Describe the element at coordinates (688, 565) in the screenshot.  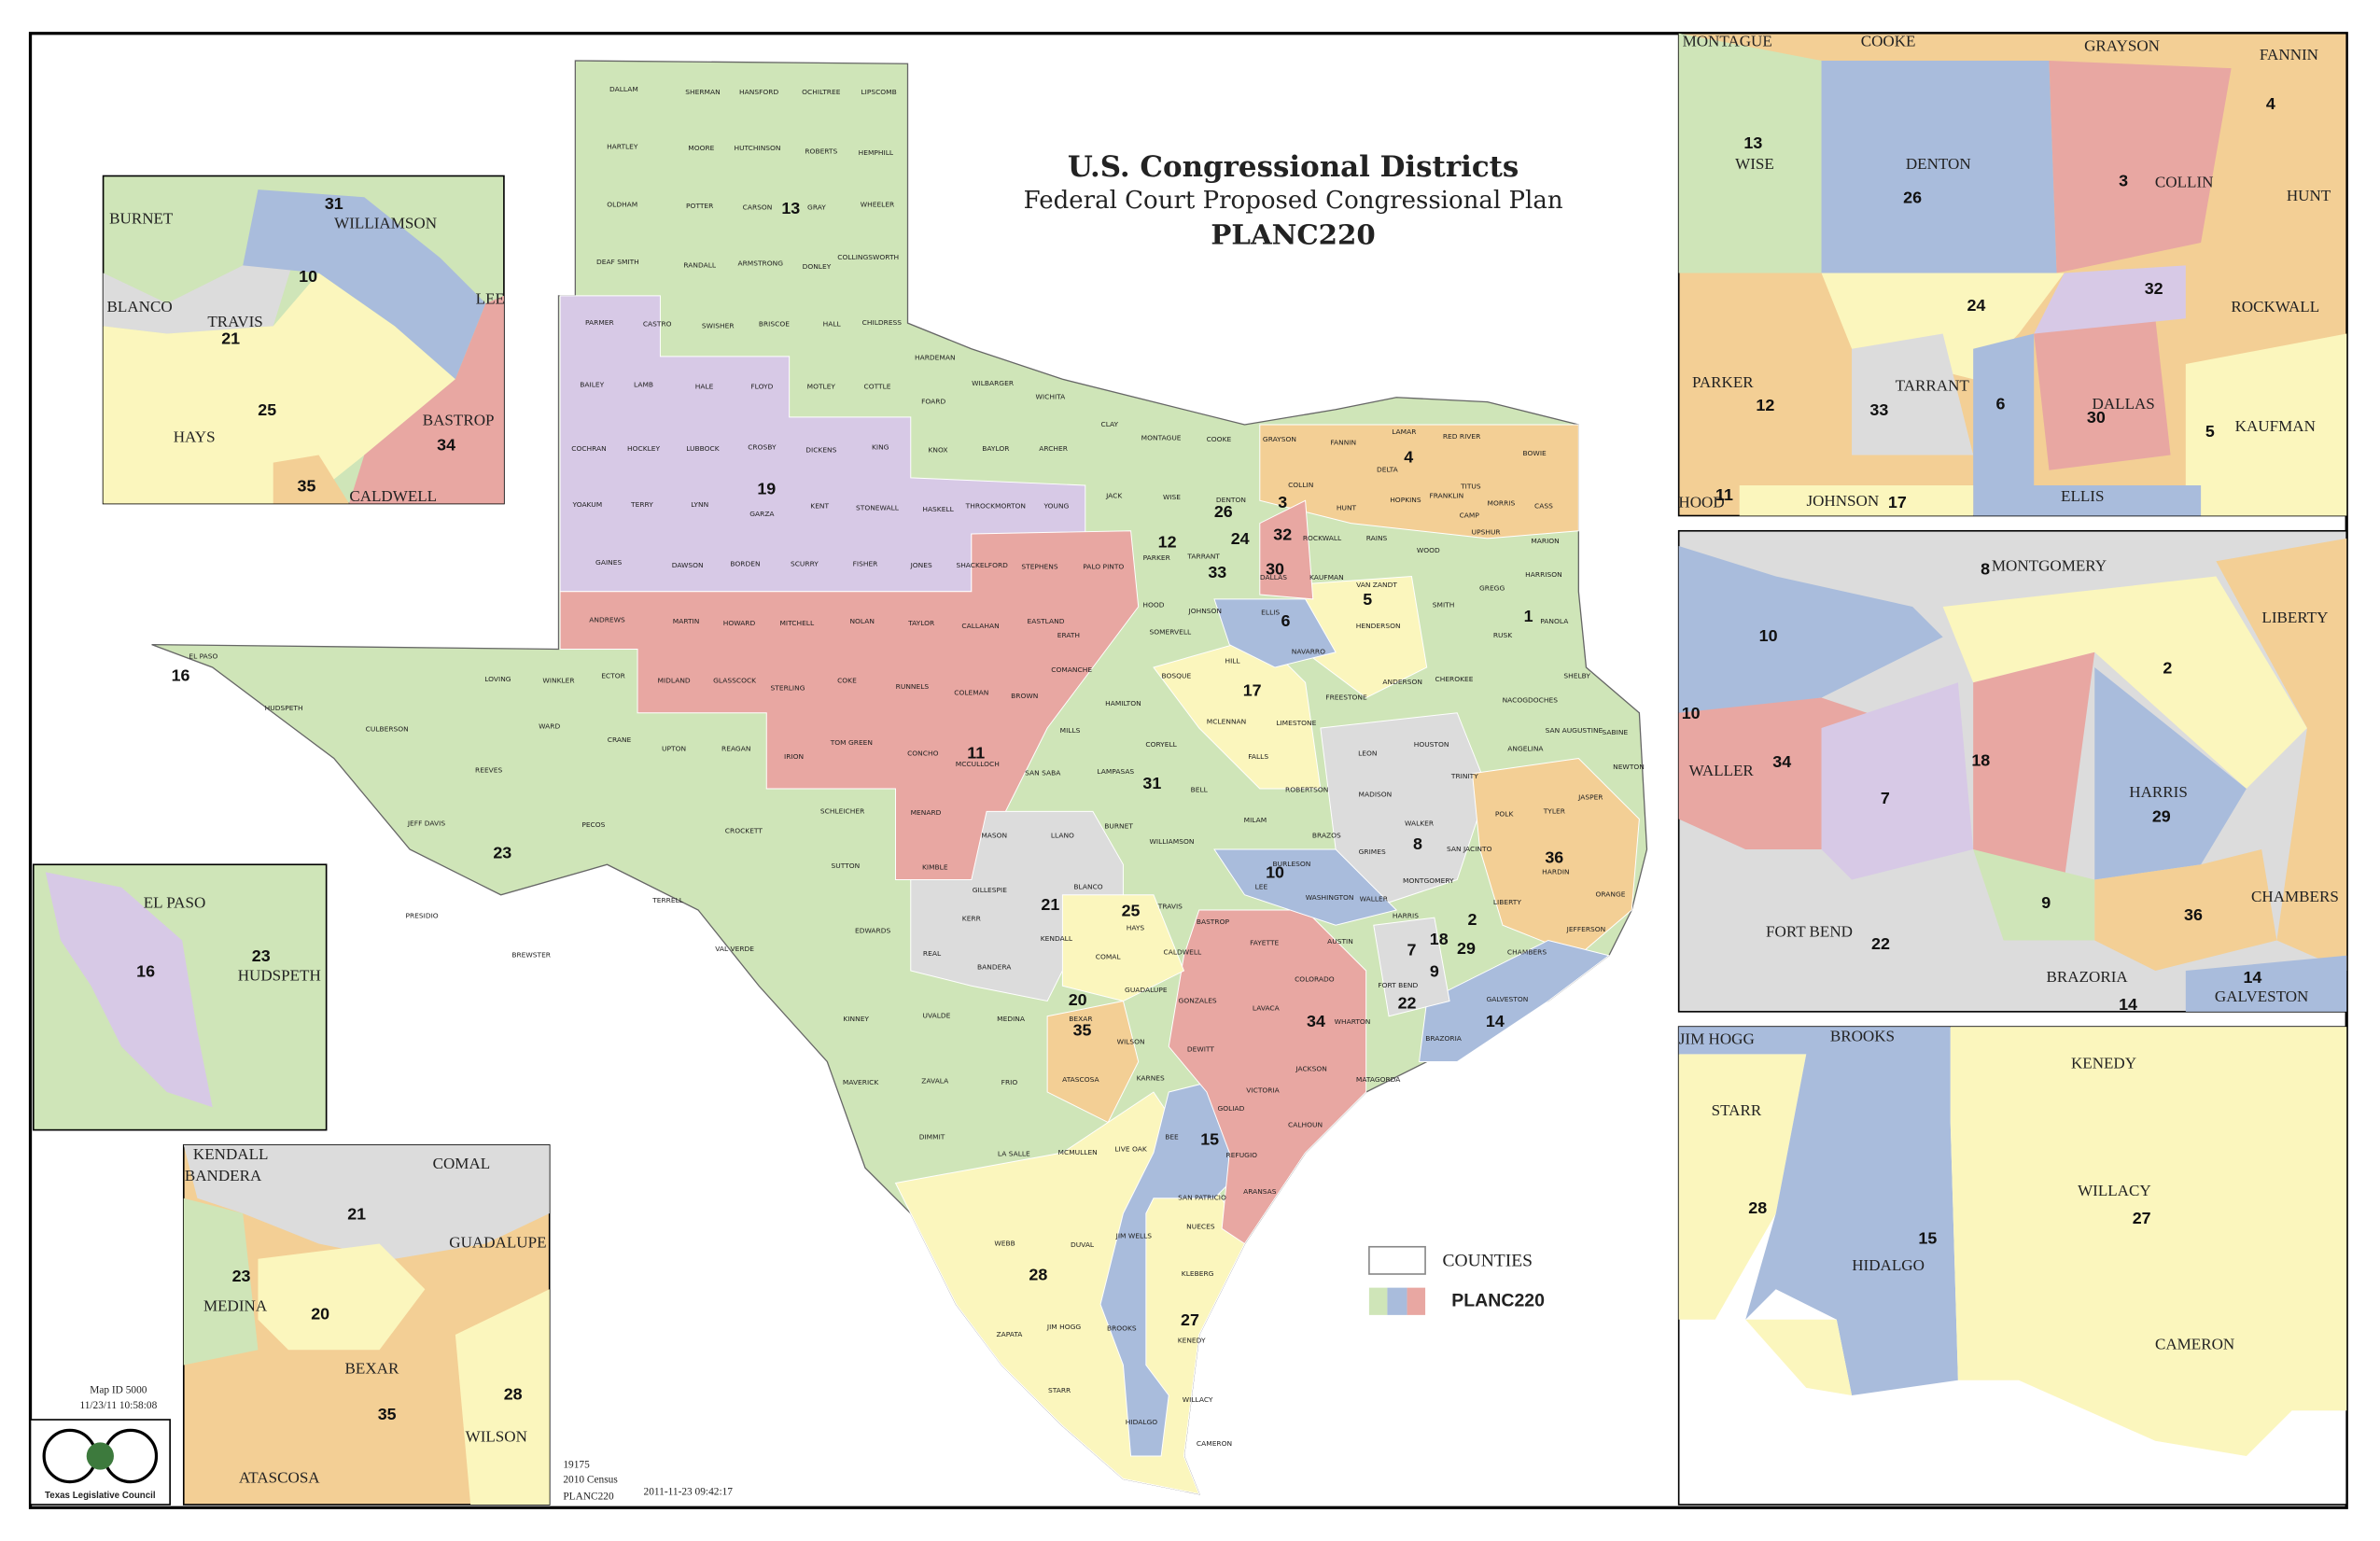
I see `county-label: DAWSON` at that location.